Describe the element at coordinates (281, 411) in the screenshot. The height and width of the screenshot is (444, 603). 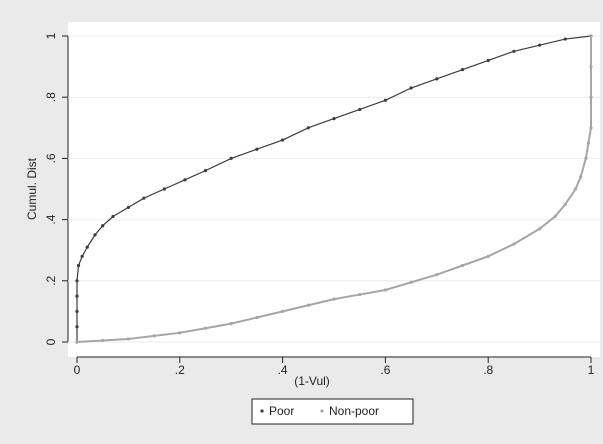
I see `legend-label: Poor` at that location.